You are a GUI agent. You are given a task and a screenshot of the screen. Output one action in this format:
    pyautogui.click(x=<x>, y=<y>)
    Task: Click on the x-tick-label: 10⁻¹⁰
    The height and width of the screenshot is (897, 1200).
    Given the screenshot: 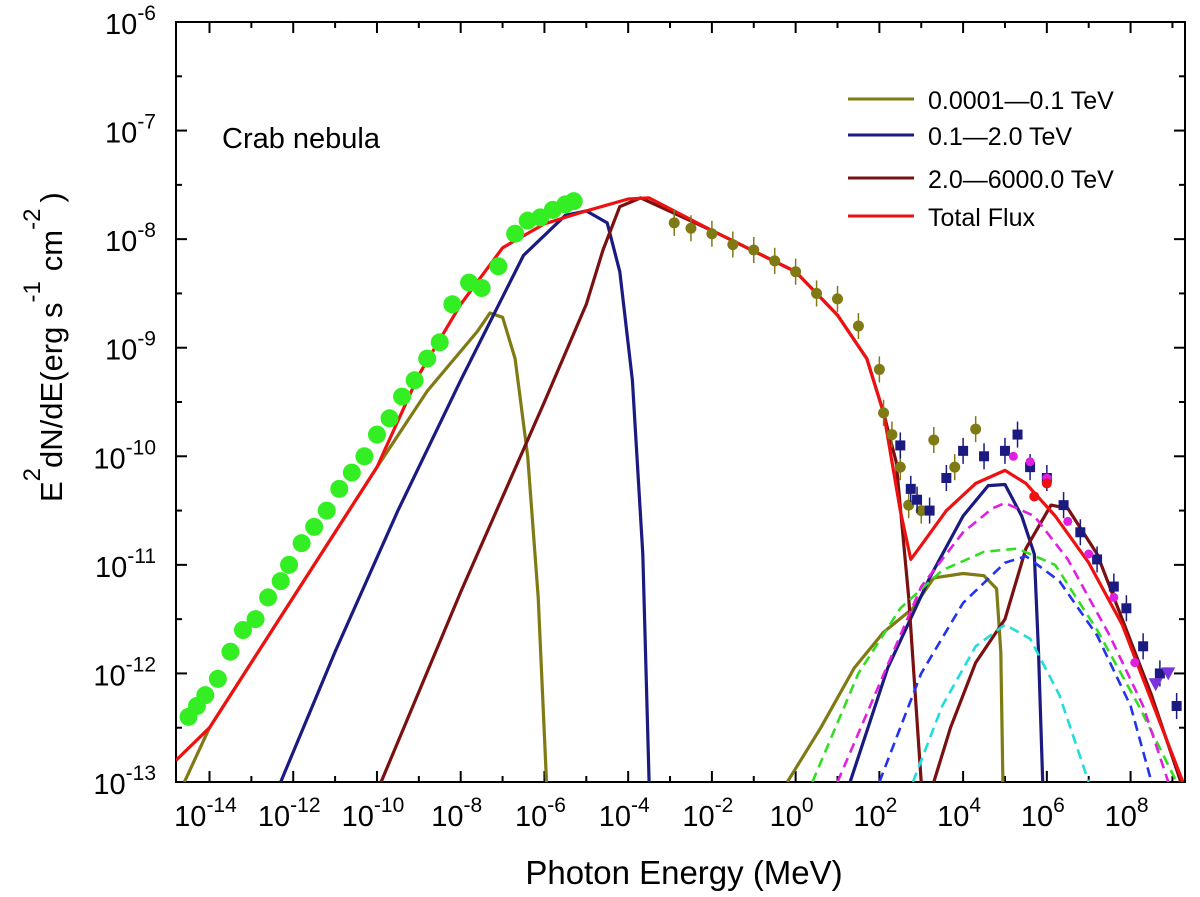 What is the action you would take?
    pyautogui.click(x=373, y=813)
    